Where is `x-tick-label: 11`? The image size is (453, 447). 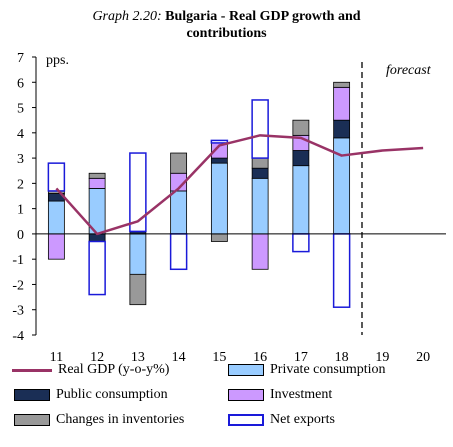 x-tick-label: 11 is located at coordinates (56, 357).